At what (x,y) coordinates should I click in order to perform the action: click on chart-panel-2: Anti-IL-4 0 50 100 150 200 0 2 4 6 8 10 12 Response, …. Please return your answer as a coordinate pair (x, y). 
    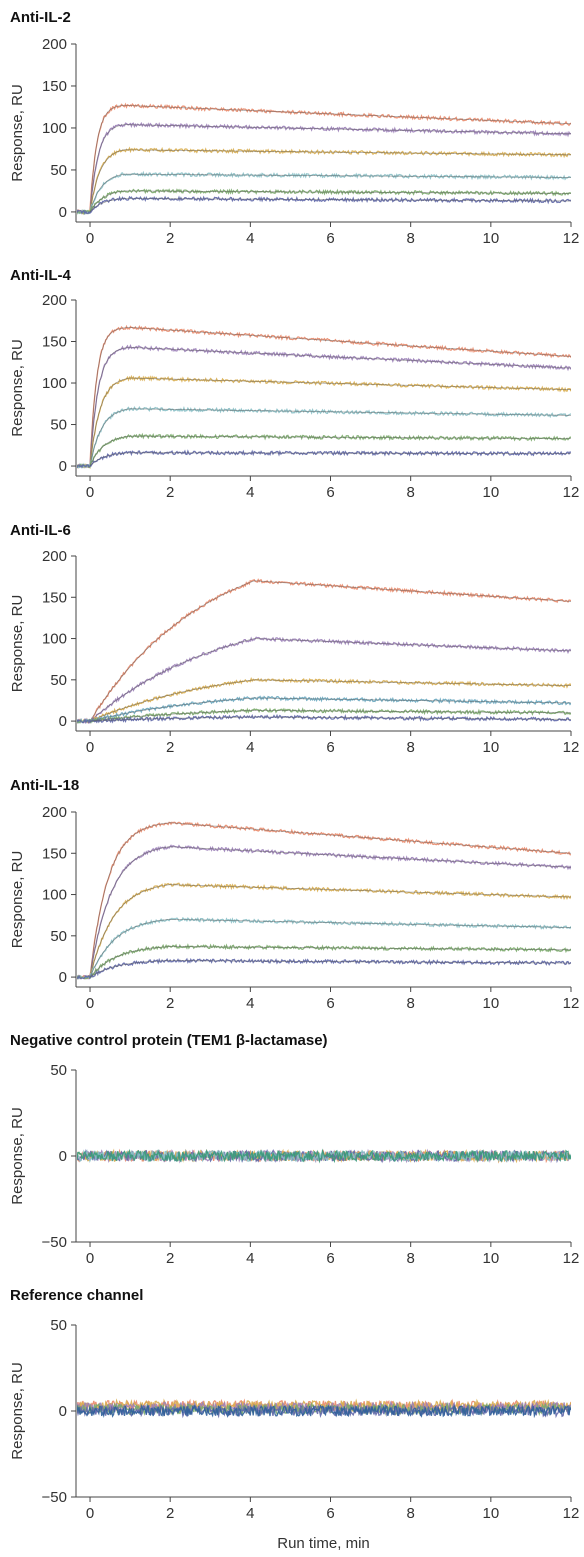
    Looking at the image, I should click on (294, 384).